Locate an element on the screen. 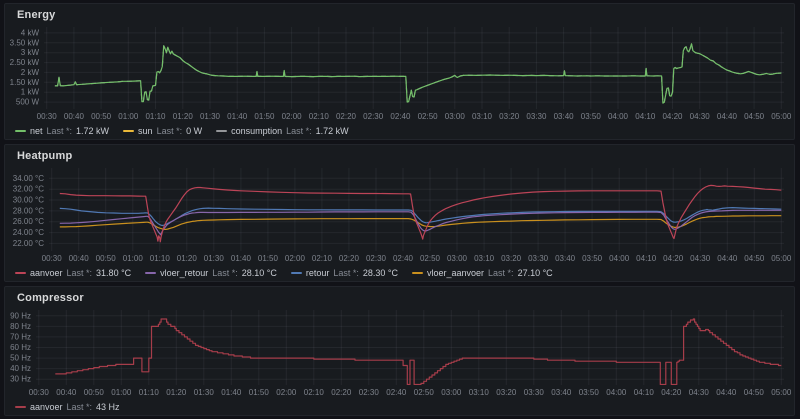 Image resolution: width=800 pixels, height=419 pixels. legend-item-consumption: consumption Last *: 1.72 kW is located at coordinates (282, 131).